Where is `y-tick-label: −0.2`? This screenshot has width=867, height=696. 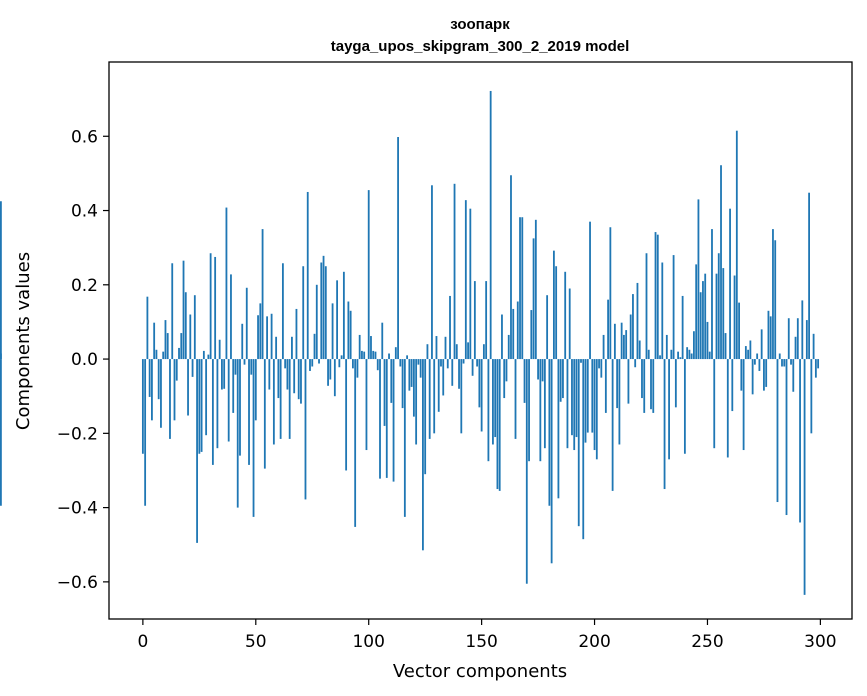 y-tick-label: −0.2 is located at coordinates (77, 434).